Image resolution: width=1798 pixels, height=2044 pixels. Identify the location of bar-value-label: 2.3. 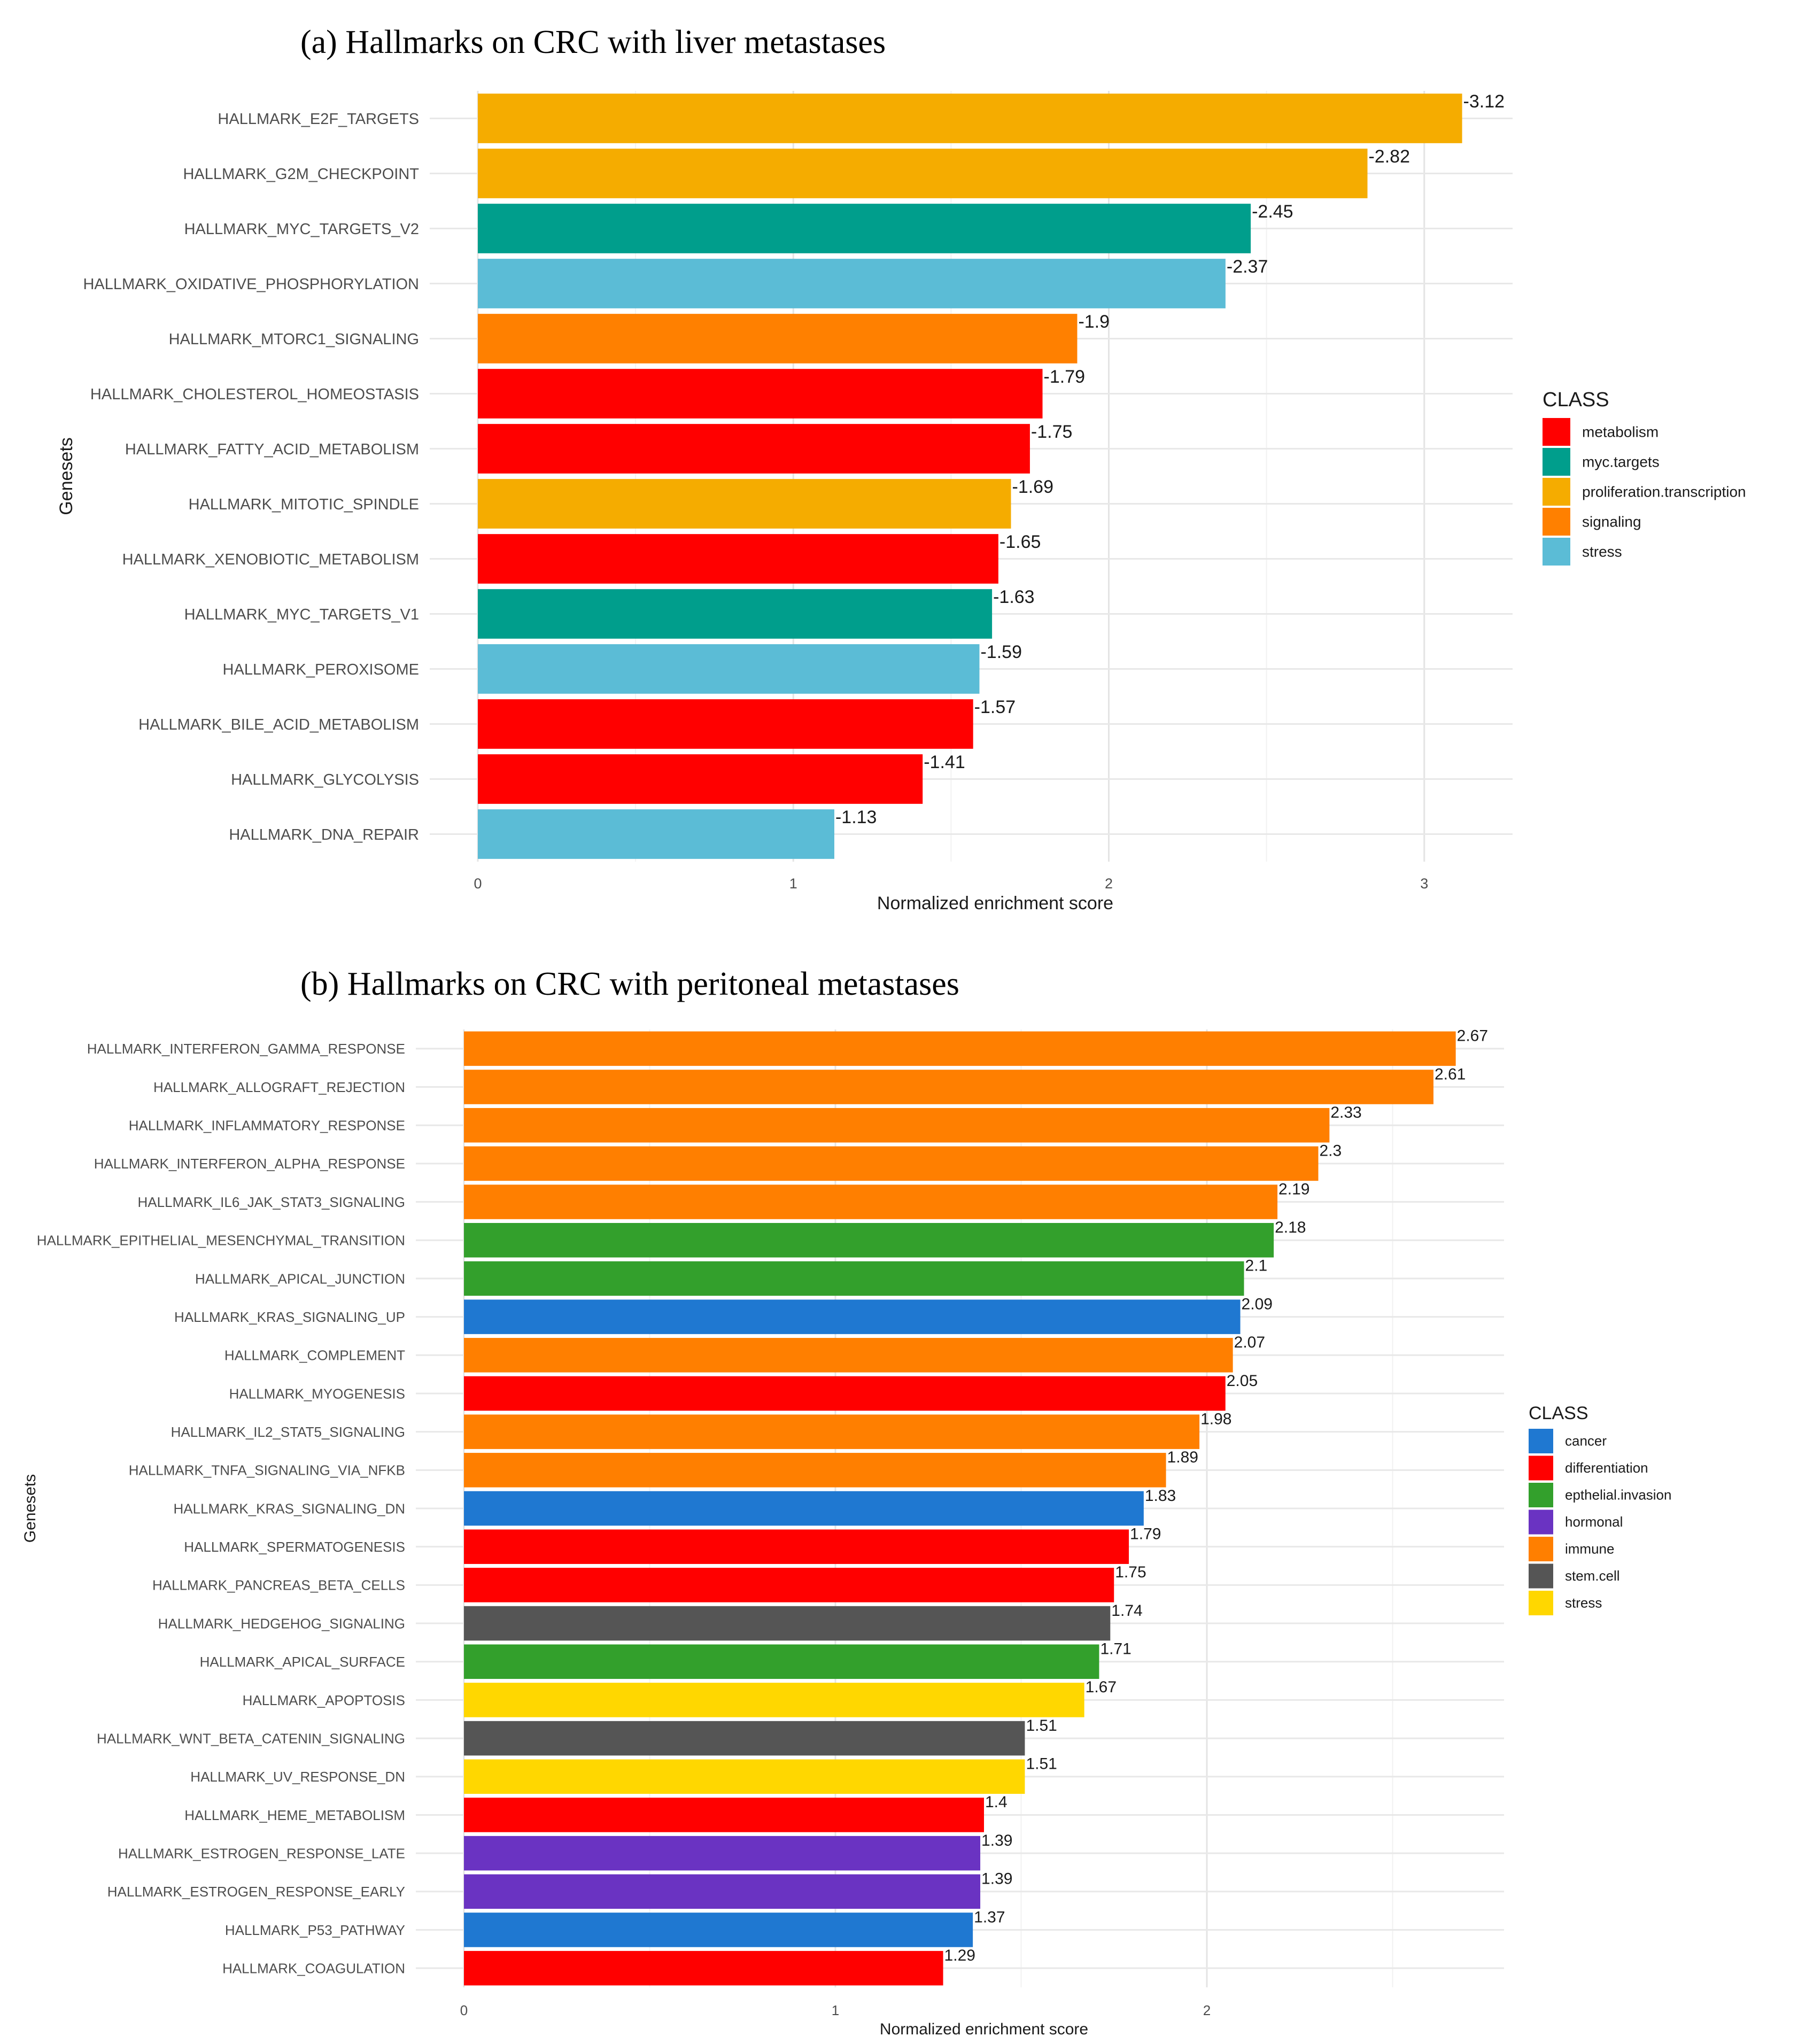
(1331, 1151).